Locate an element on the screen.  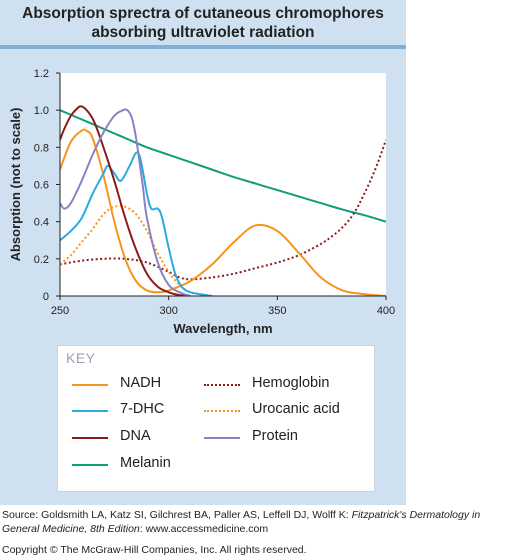
x-tick-label: 300 is located at coordinates (168, 311).